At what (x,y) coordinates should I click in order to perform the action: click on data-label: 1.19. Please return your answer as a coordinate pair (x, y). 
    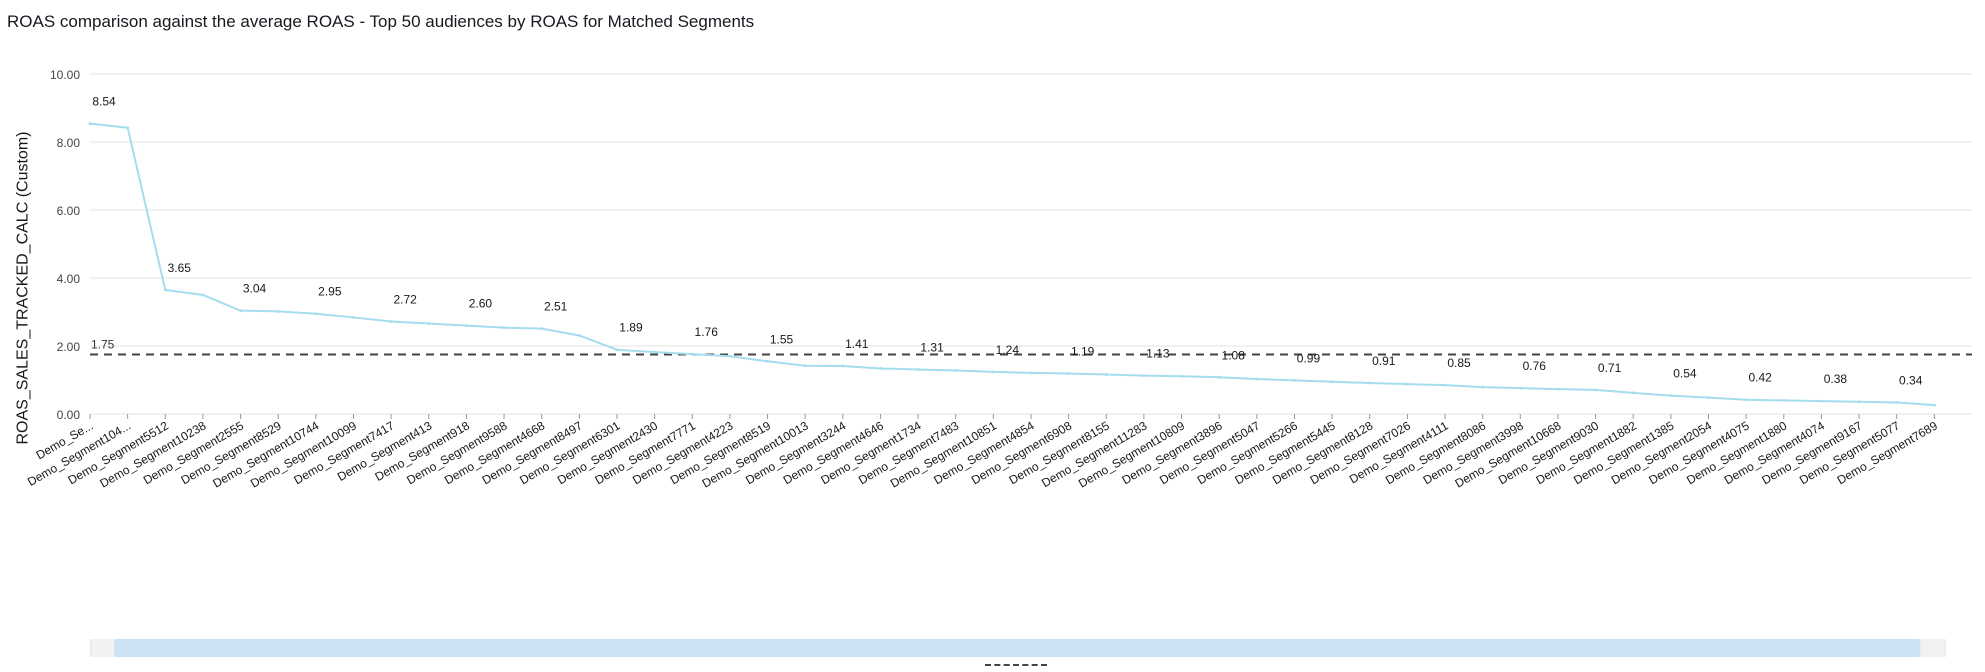
    Looking at the image, I should click on (1083, 352).